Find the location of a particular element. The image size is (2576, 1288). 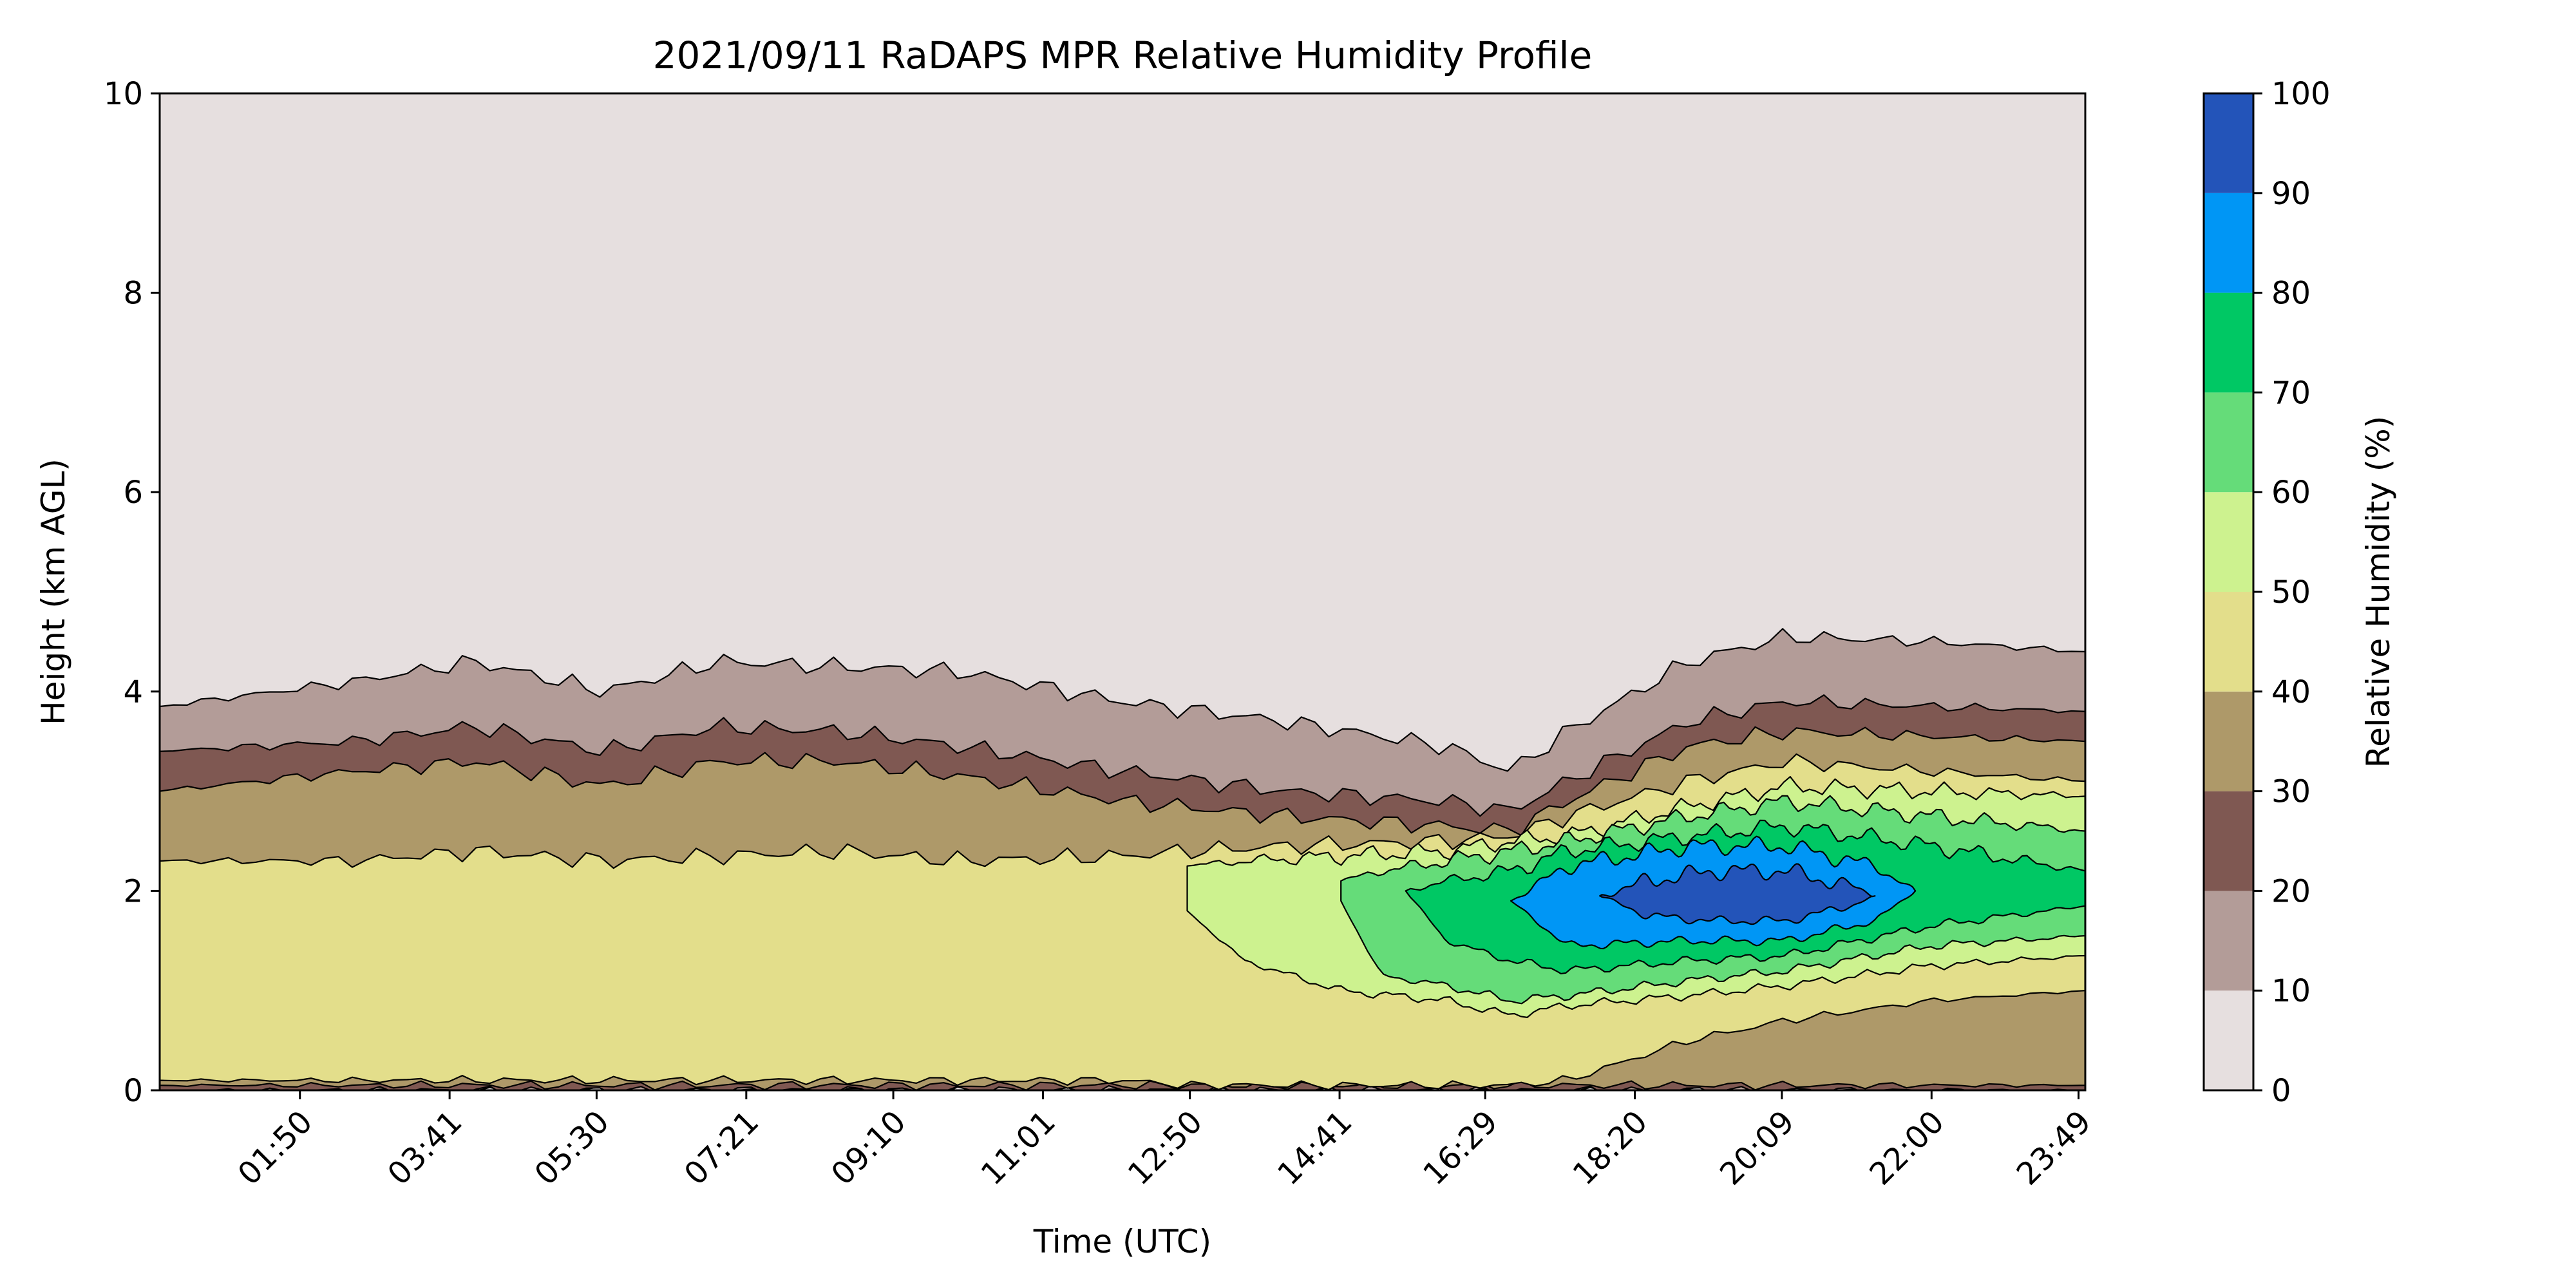

y-tick-label: 4 is located at coordinates (133, 692).